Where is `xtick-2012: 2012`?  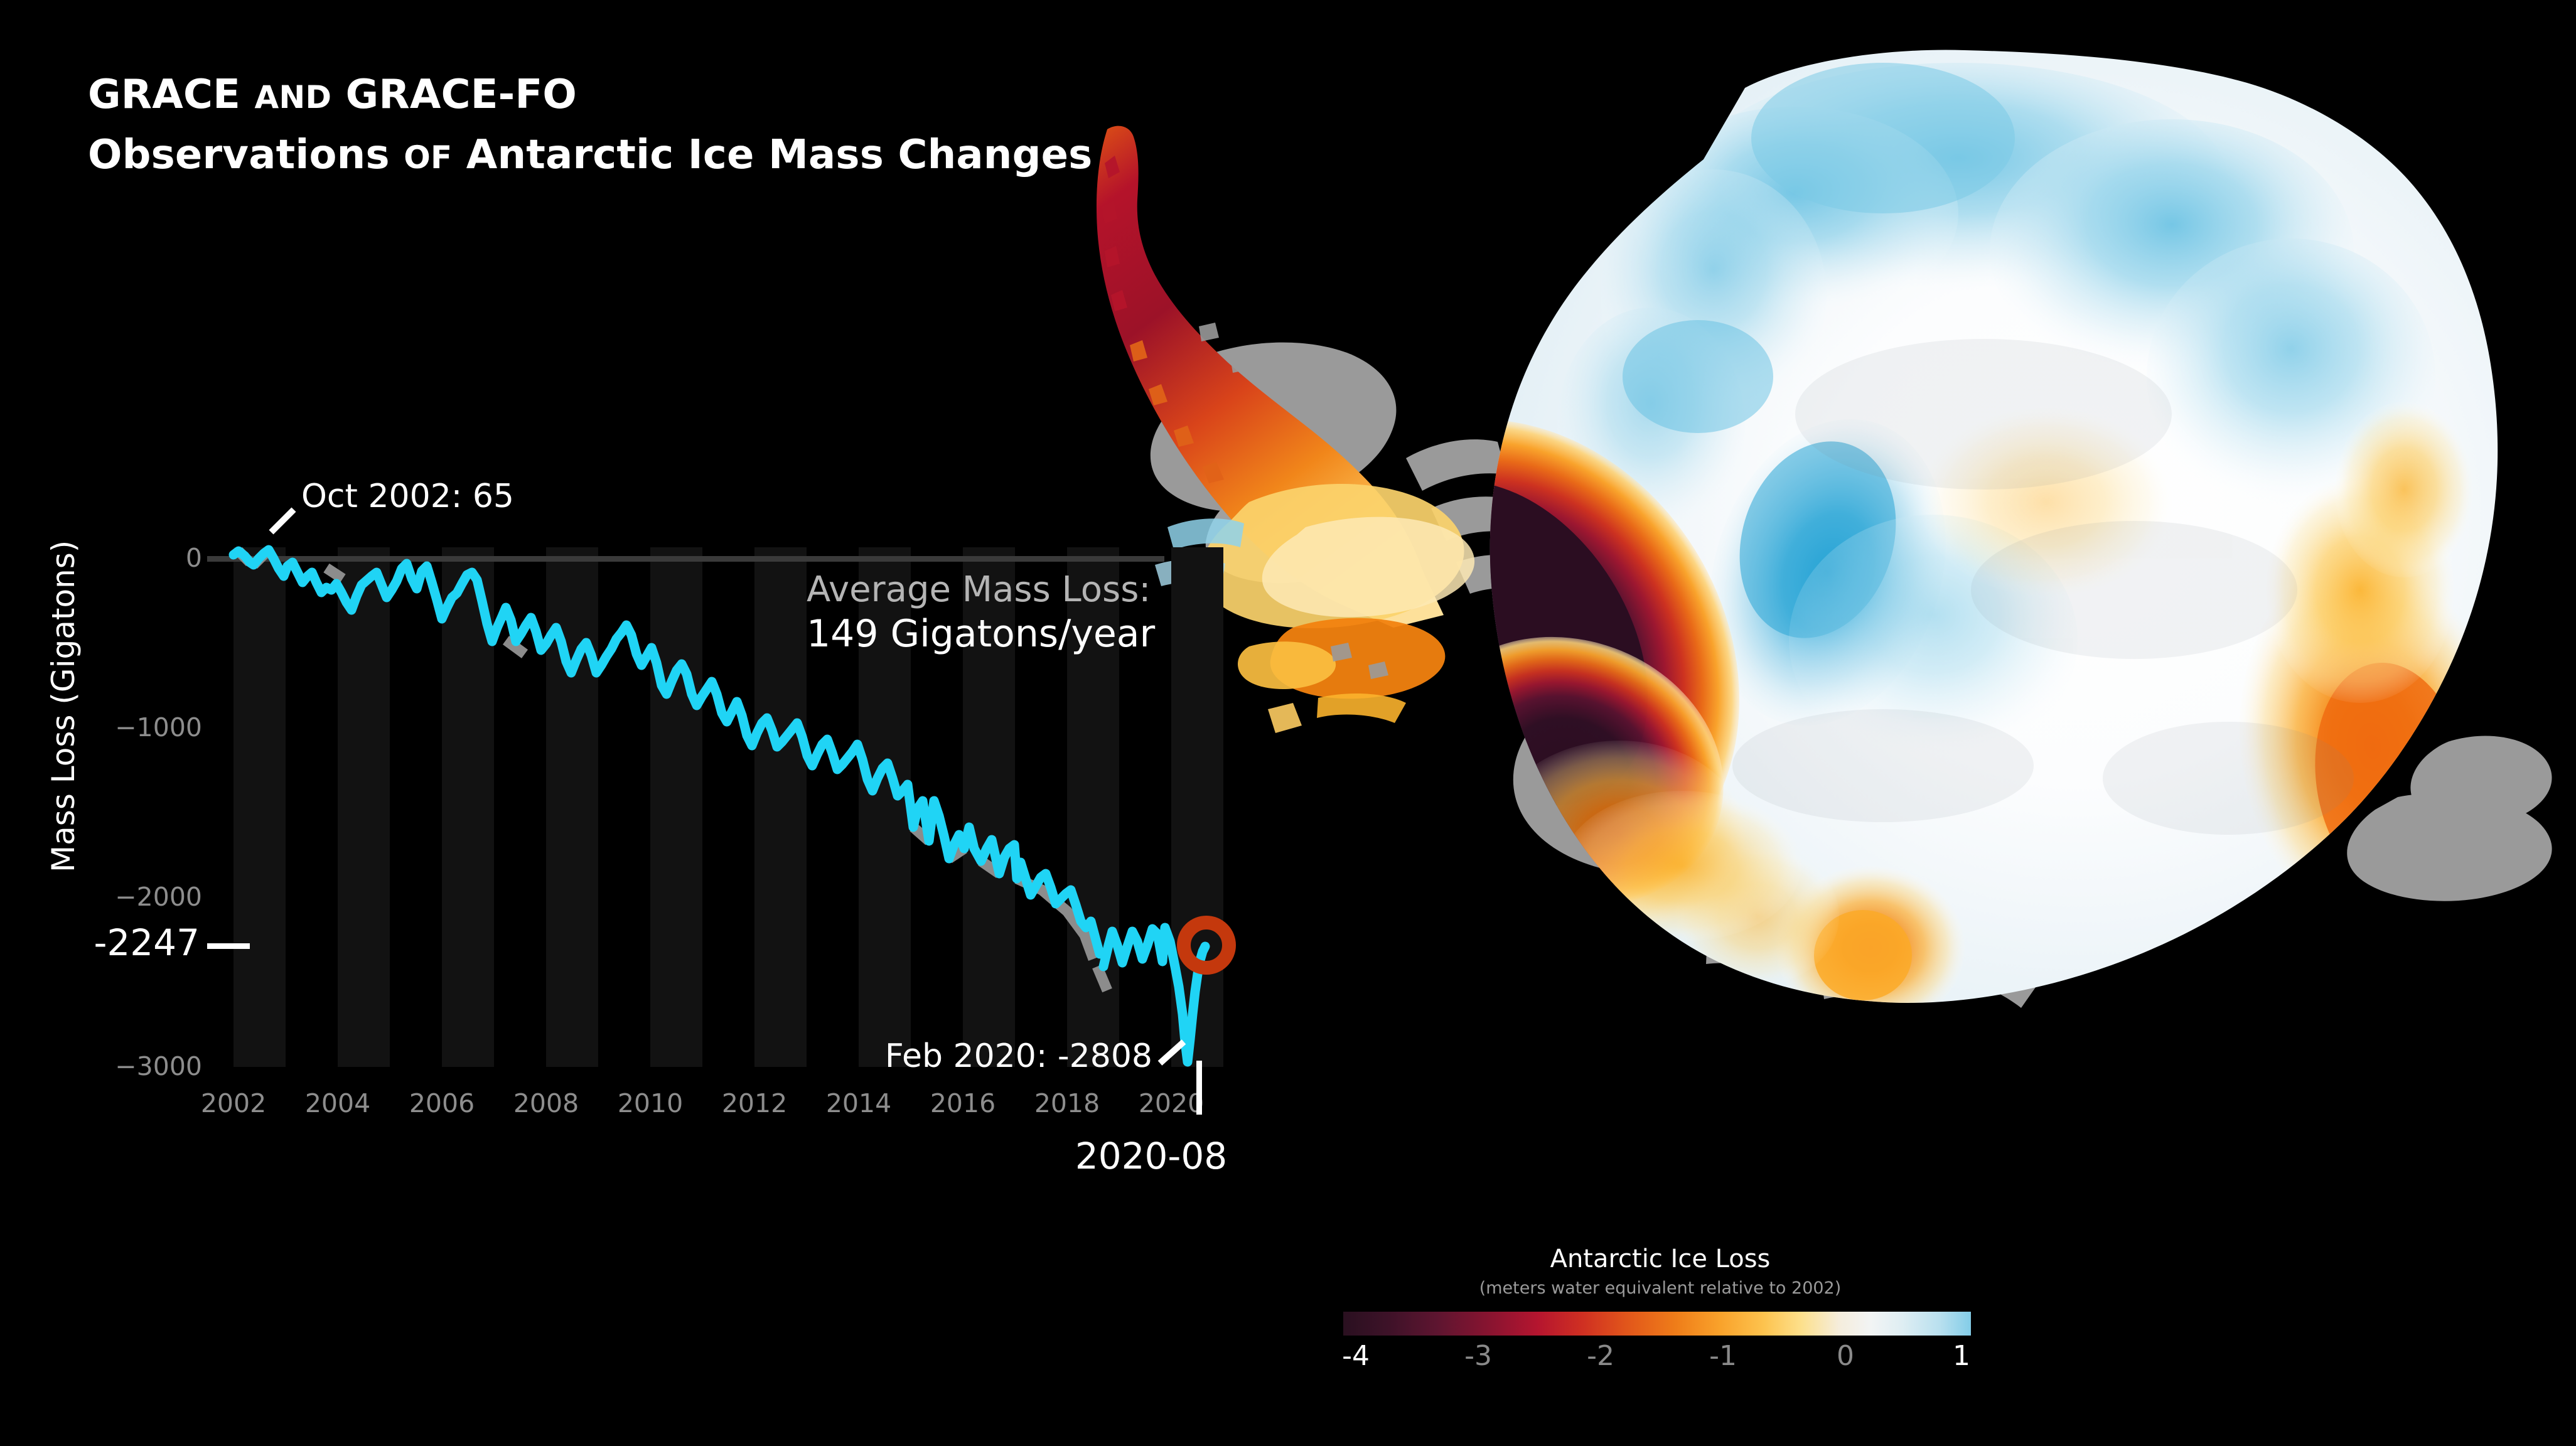
xtick-2012: 2012 is located at coordinates (754, 1103).